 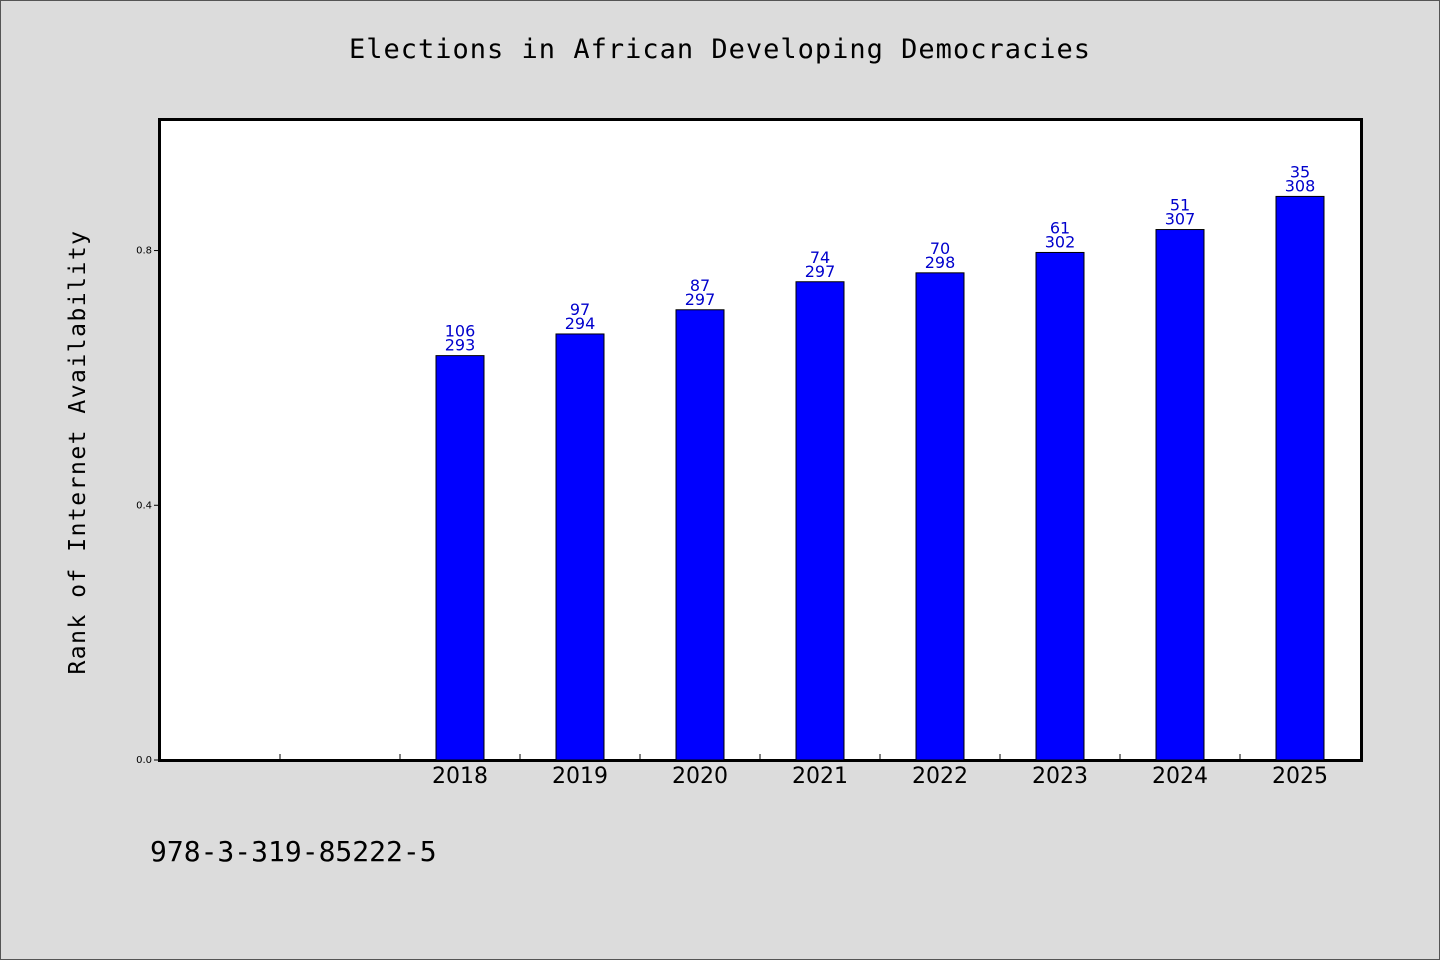 I want to click on x-tick-label: 2025, so click(x=1300, y=776).